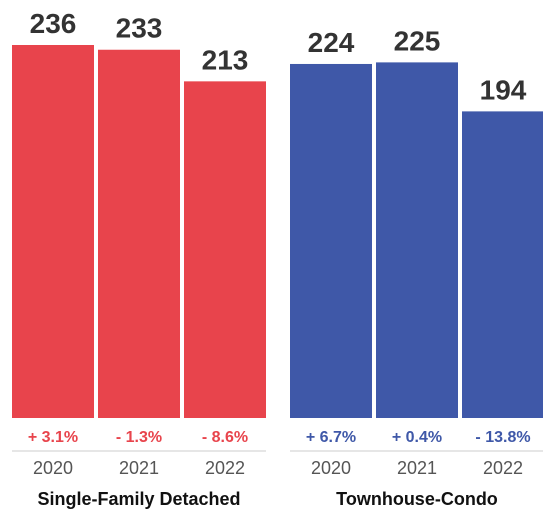 The image size is (543, 514). I want to click on year-label-townhouse-condo-2022: 2022, so click(503, 468).